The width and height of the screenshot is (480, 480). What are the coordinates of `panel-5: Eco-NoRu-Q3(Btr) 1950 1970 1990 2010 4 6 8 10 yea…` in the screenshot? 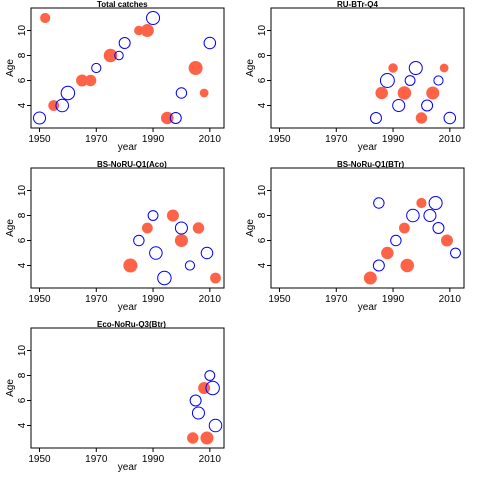 It's located at (115, 396).